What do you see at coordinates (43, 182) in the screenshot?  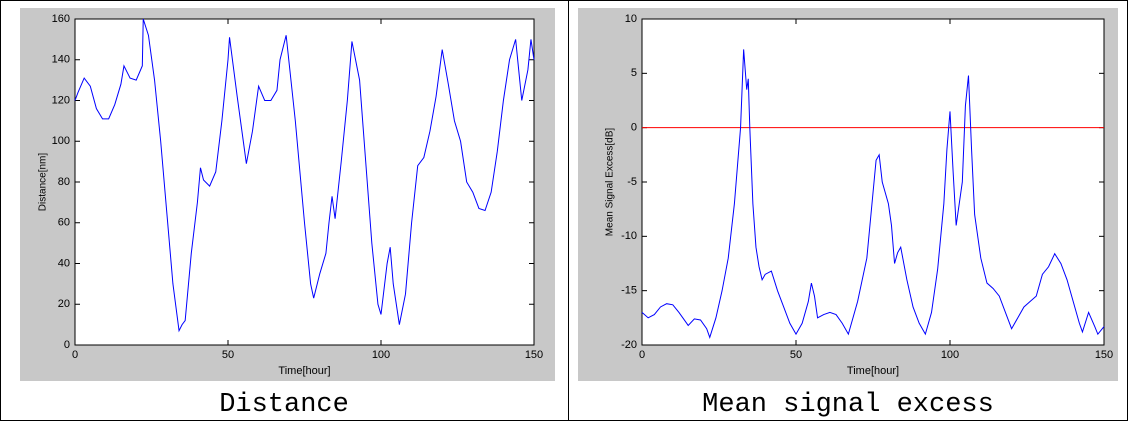 I see `y-axis-label: Distance[nm]` at bounding box center [43, 182].